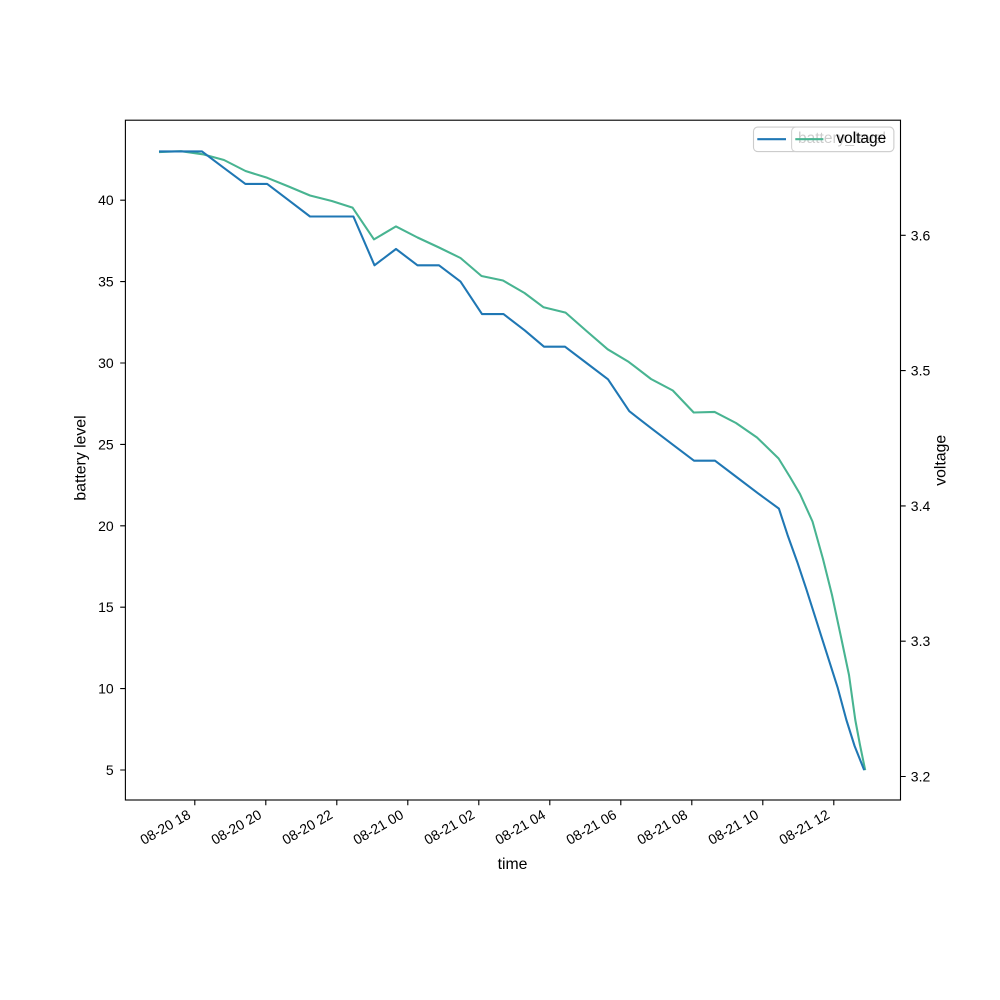 Image resolution: width=1000 pixels, height=1000 pixels. I want to click on svg-text: time, so click(513, 864).